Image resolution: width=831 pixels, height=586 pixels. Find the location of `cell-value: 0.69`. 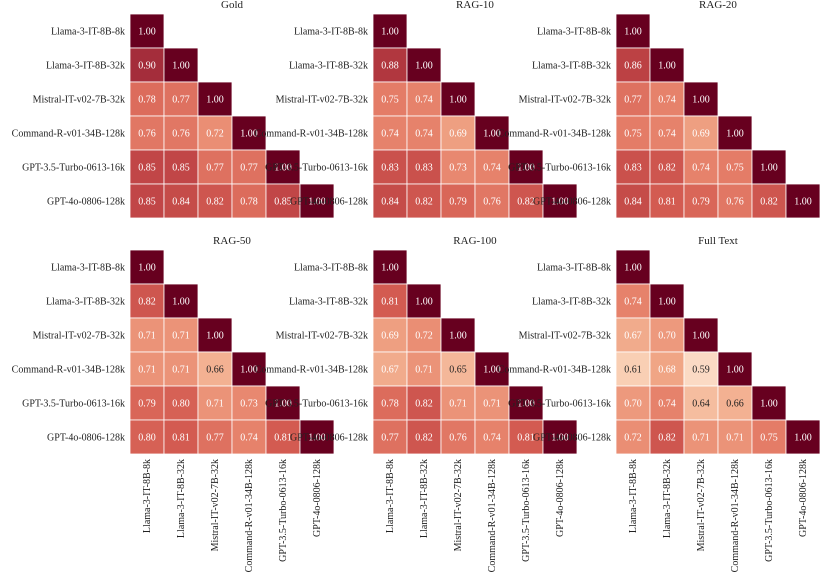

cell-value: 0.69 is located at coordinates (701, 134).